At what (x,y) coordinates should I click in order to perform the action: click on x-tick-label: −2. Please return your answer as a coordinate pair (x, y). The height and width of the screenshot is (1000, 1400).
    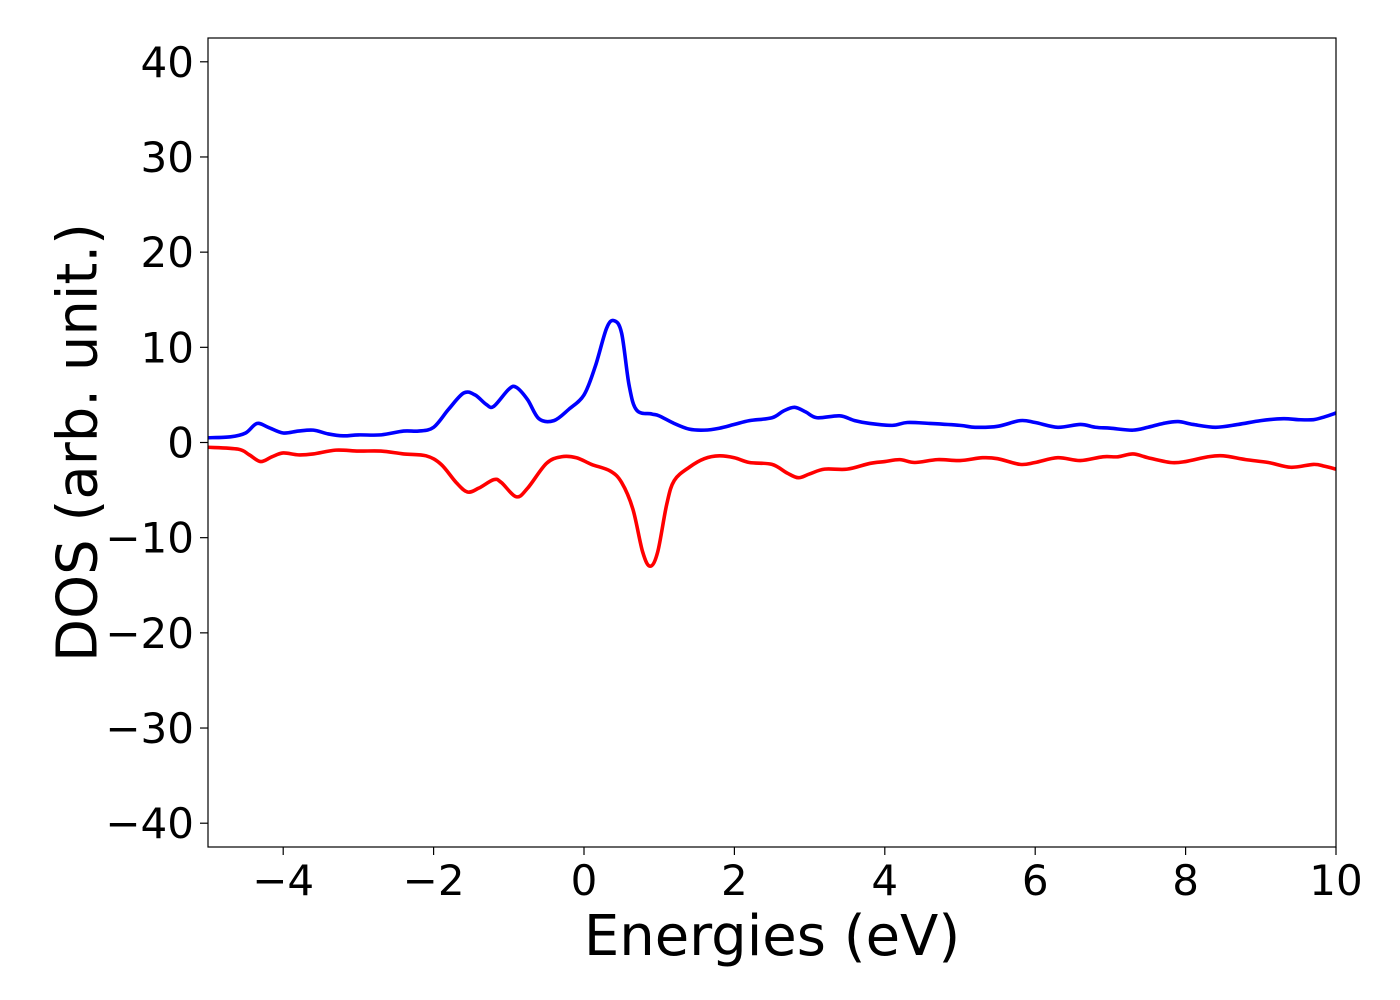
    Looking at the image, I should click on (434, 880).